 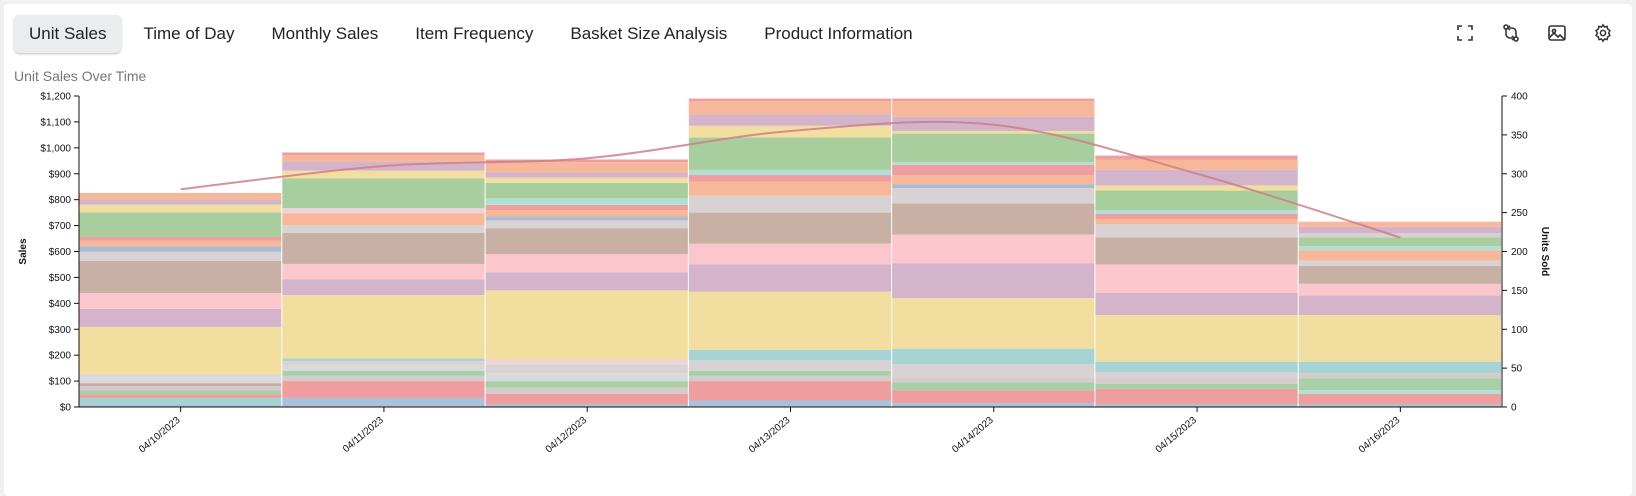 I want to click on fullscreen-icon, so click(x=1465, y=33).